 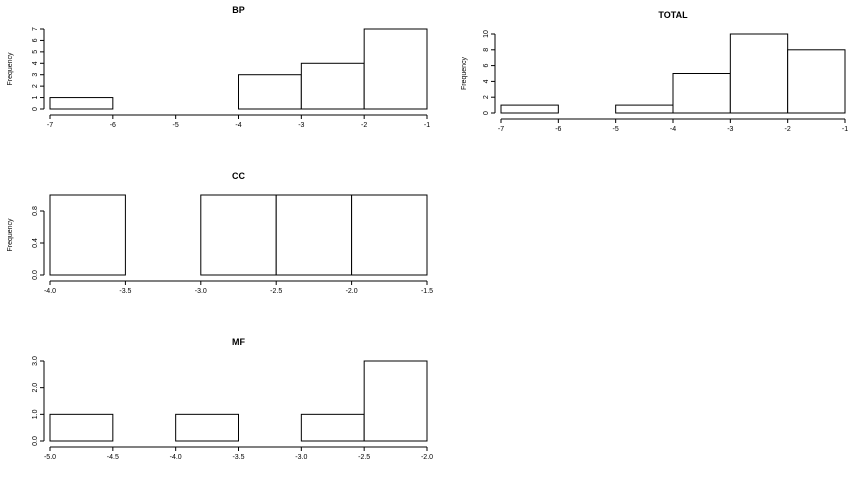 What do you see at coordinates (427, 125) in the screenshot?
I see `bp-x-tick-label: -1` at bounding box center [427, 125].